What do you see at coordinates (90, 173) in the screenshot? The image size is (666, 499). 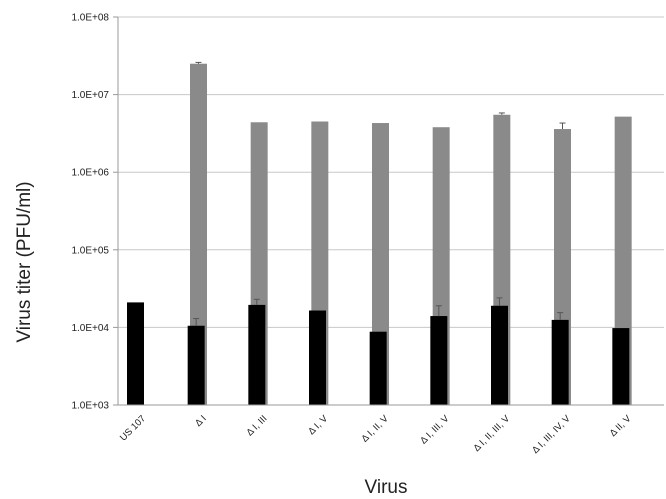 I see `y-tick-label: 1.0E+06` at bounding box center [90, 173].